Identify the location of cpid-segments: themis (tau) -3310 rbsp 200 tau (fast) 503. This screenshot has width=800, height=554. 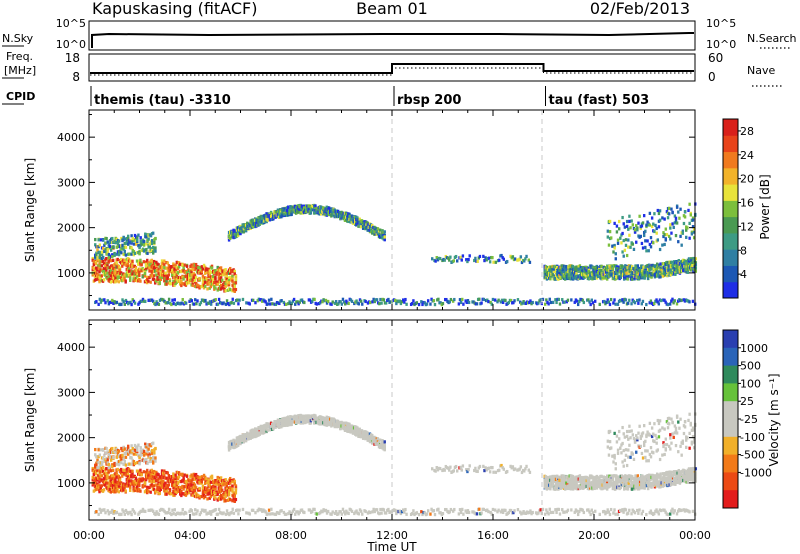
(369, 97).